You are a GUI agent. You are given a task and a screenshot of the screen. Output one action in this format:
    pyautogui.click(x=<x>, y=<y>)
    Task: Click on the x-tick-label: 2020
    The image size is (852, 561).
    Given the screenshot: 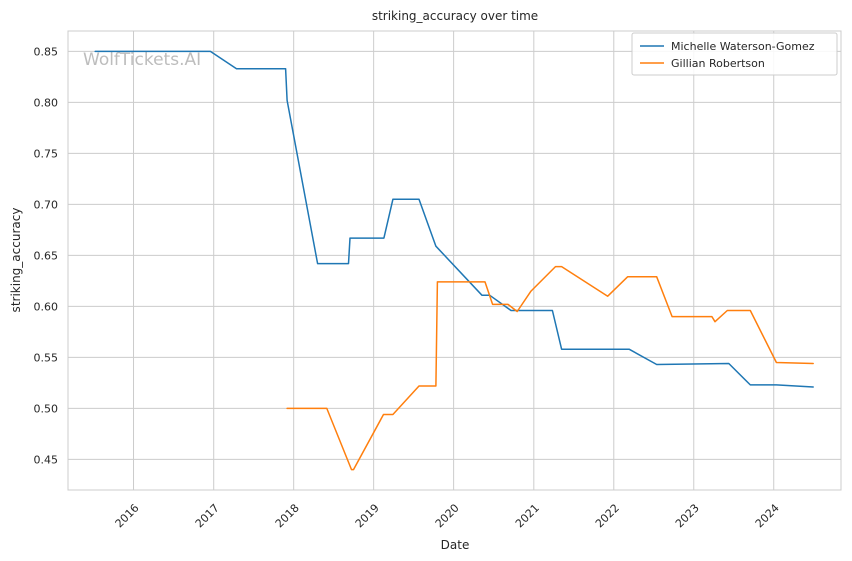 What is the action you would take?
    pyautogui.click(x=447, y=515)
    